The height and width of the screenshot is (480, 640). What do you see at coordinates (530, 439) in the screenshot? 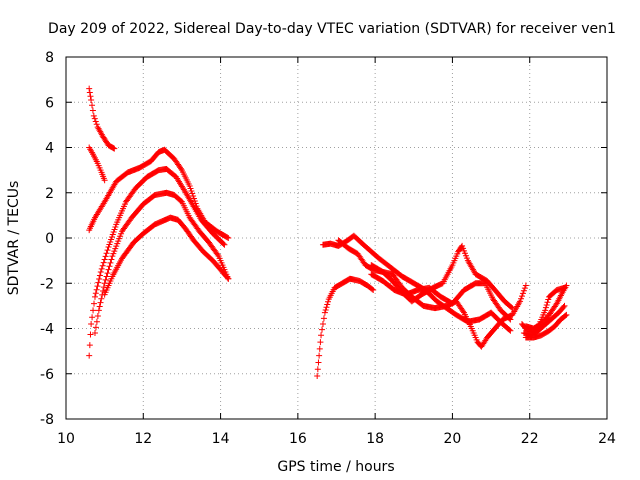
I see `x-tick-label: 22` at bounding box center [530, 439].